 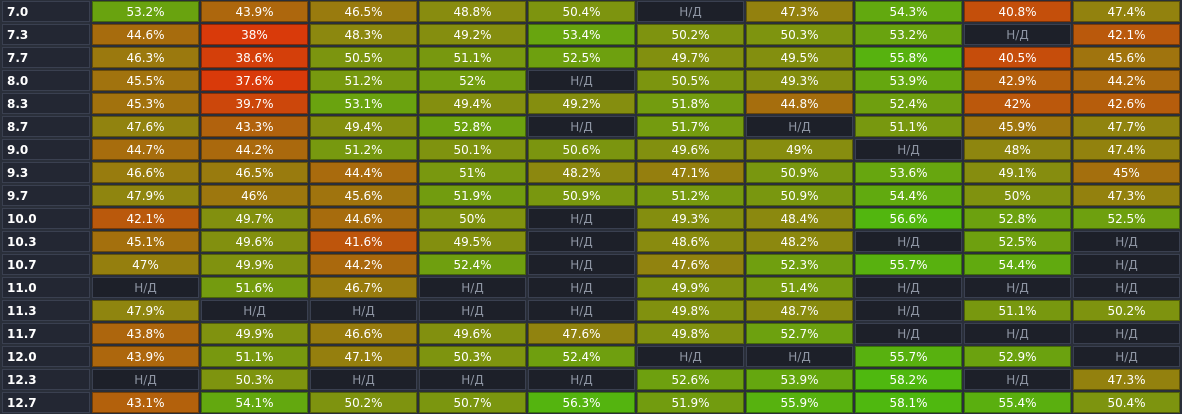 I want to click on value-cell: 51.8%, so click(x=690, y=103).